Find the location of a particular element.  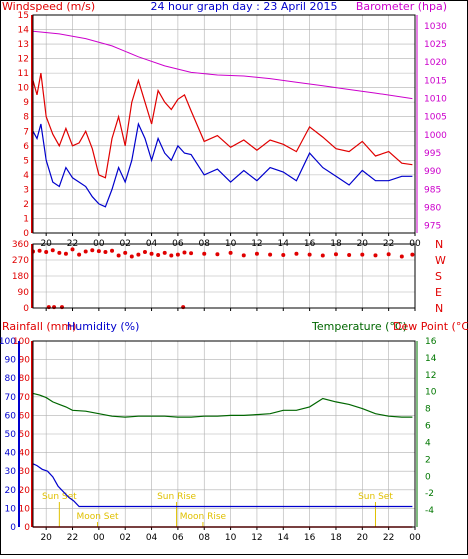

humidity-tick-label: 100 is located at coordinates (8, 342).